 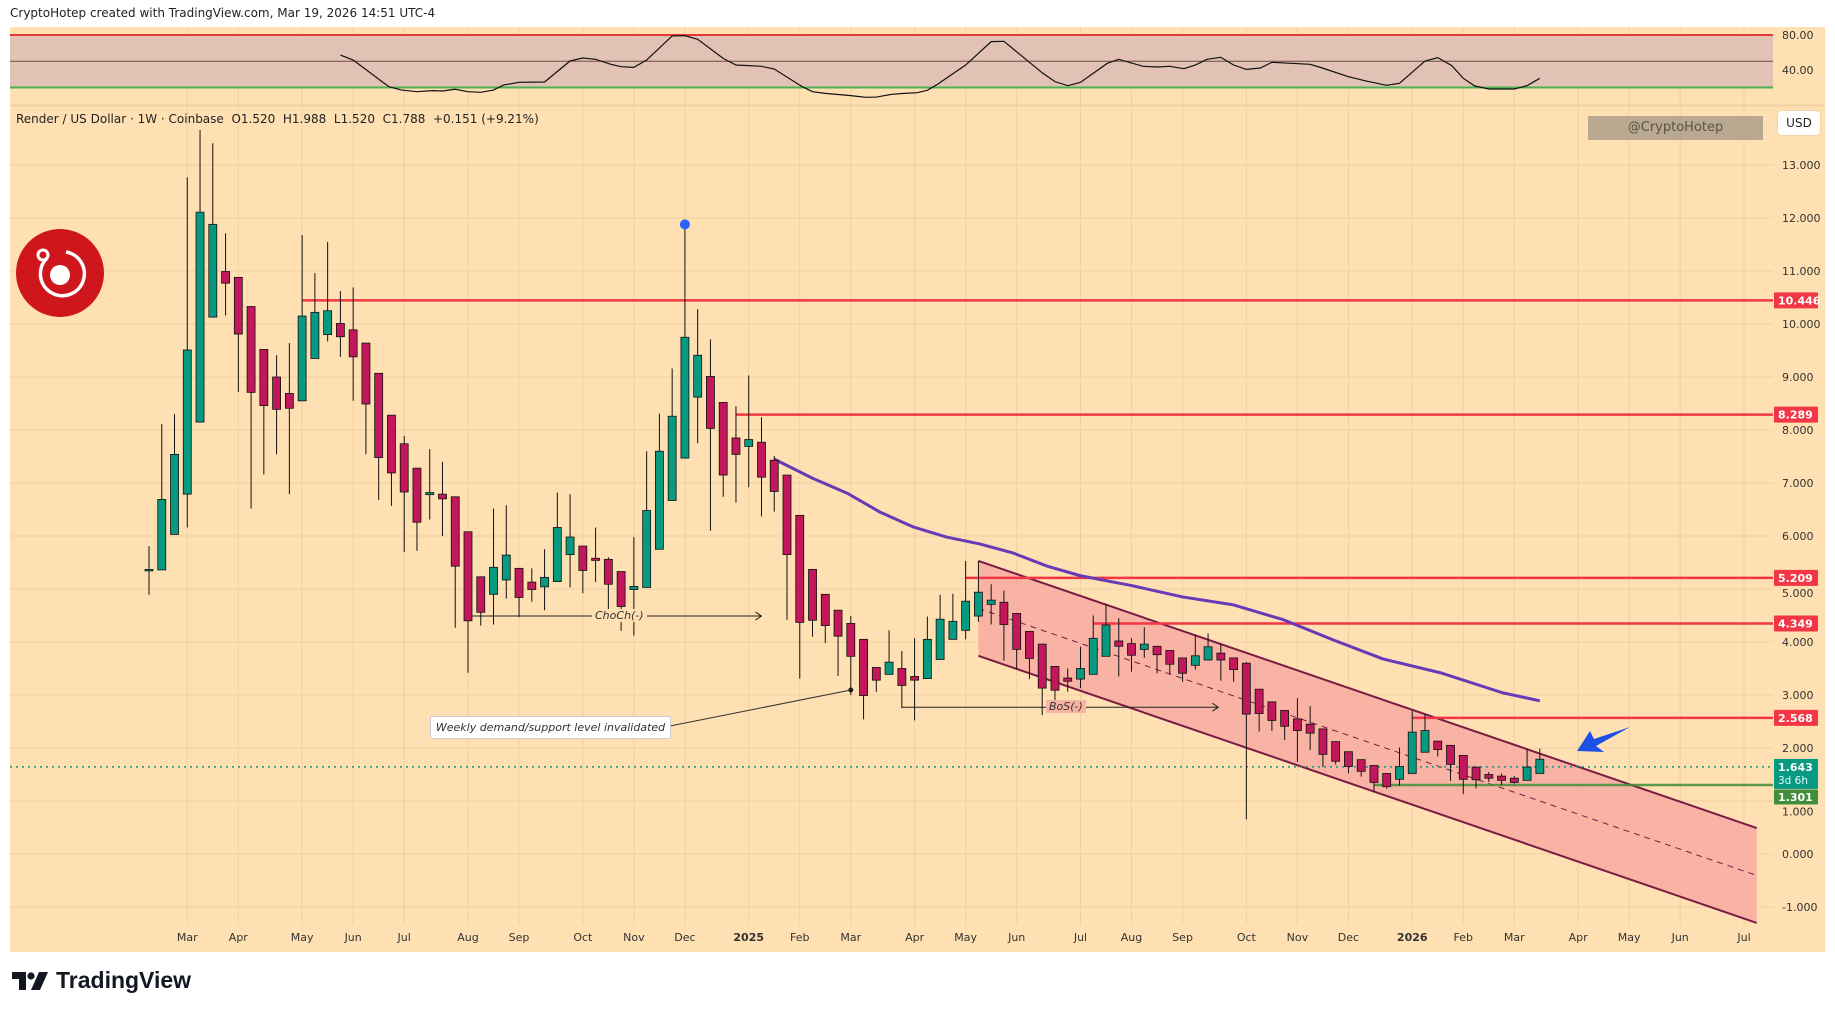 What do you see at coordinates (1412, 937) in the screenshot?
I see `time-tick-label: 2026` at bounding box center [1412, 937].